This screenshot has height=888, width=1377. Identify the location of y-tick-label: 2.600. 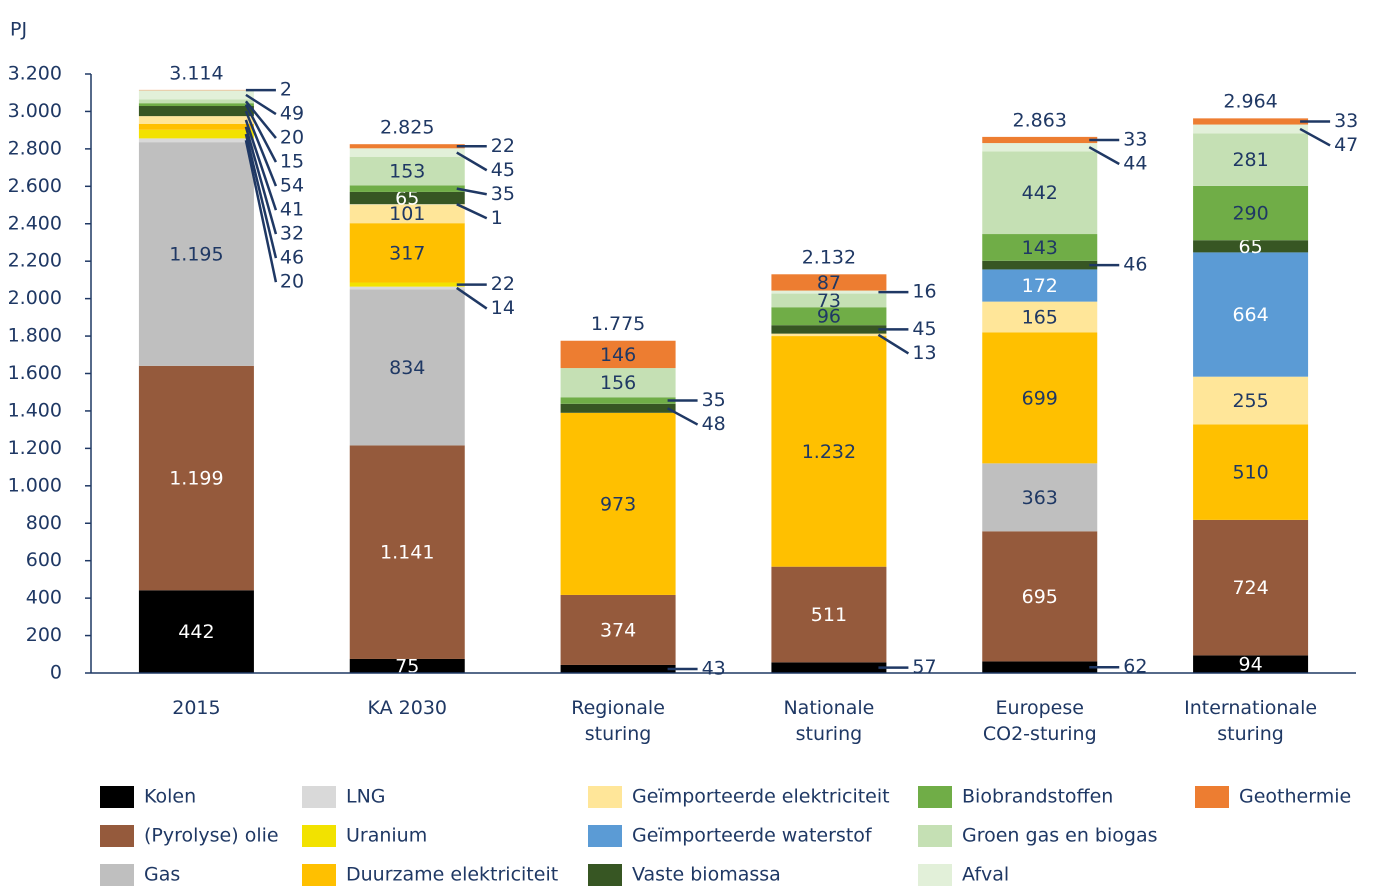
(35, 186).